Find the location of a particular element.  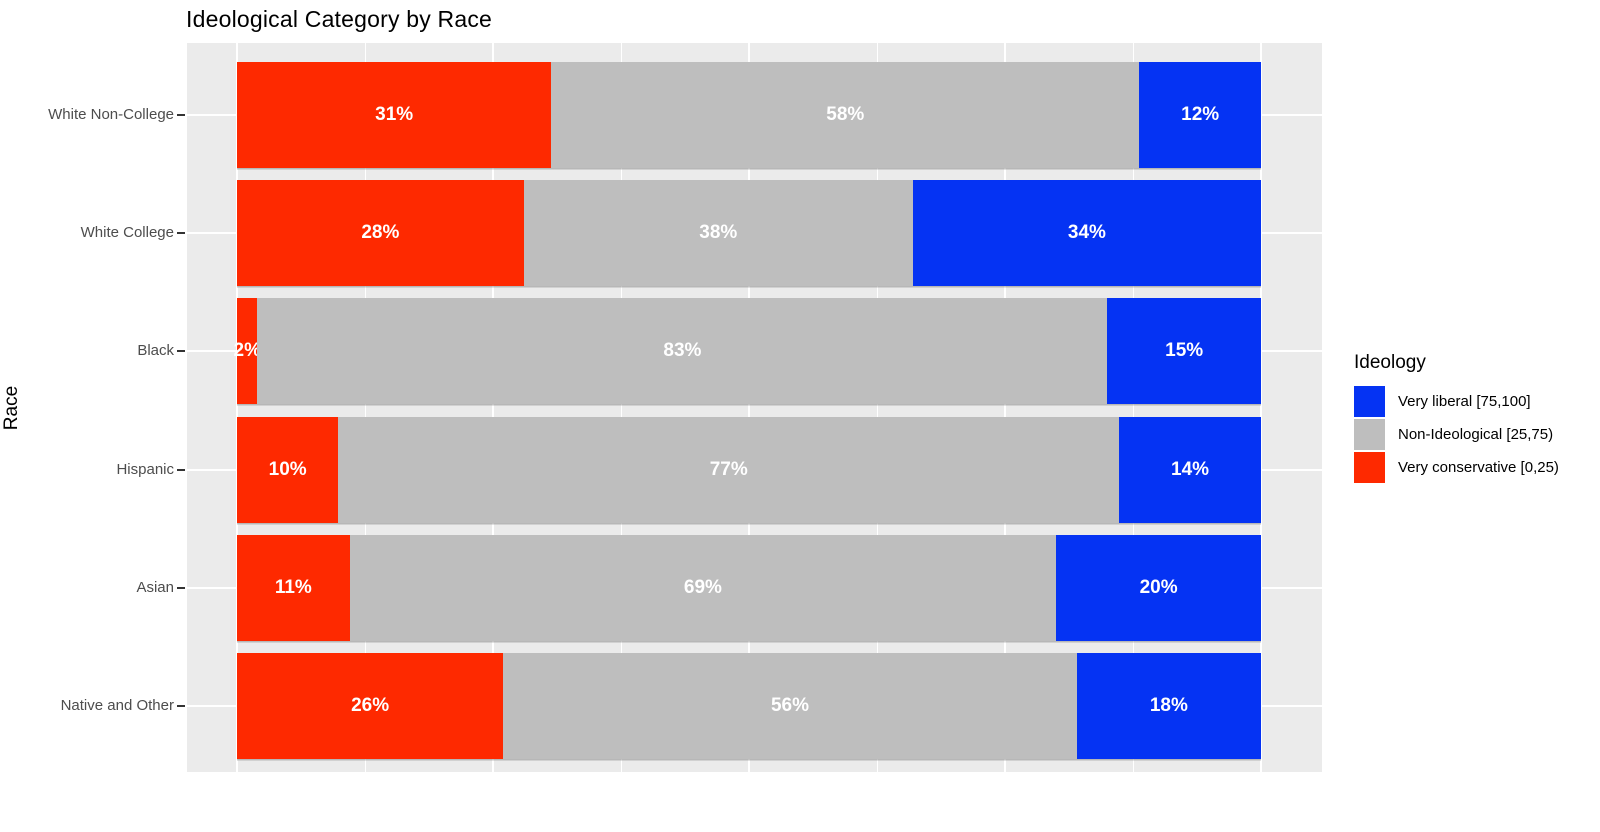

bar-value-label: 38% is located at coordinates (718, 233).